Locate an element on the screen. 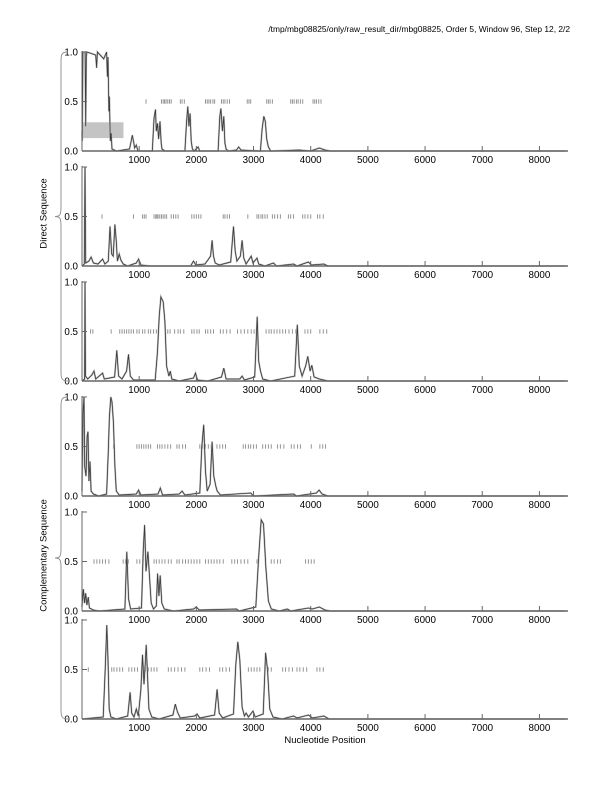  direct-frame-2-x-tick-label: 3000 is located at coordinates (254, 275).